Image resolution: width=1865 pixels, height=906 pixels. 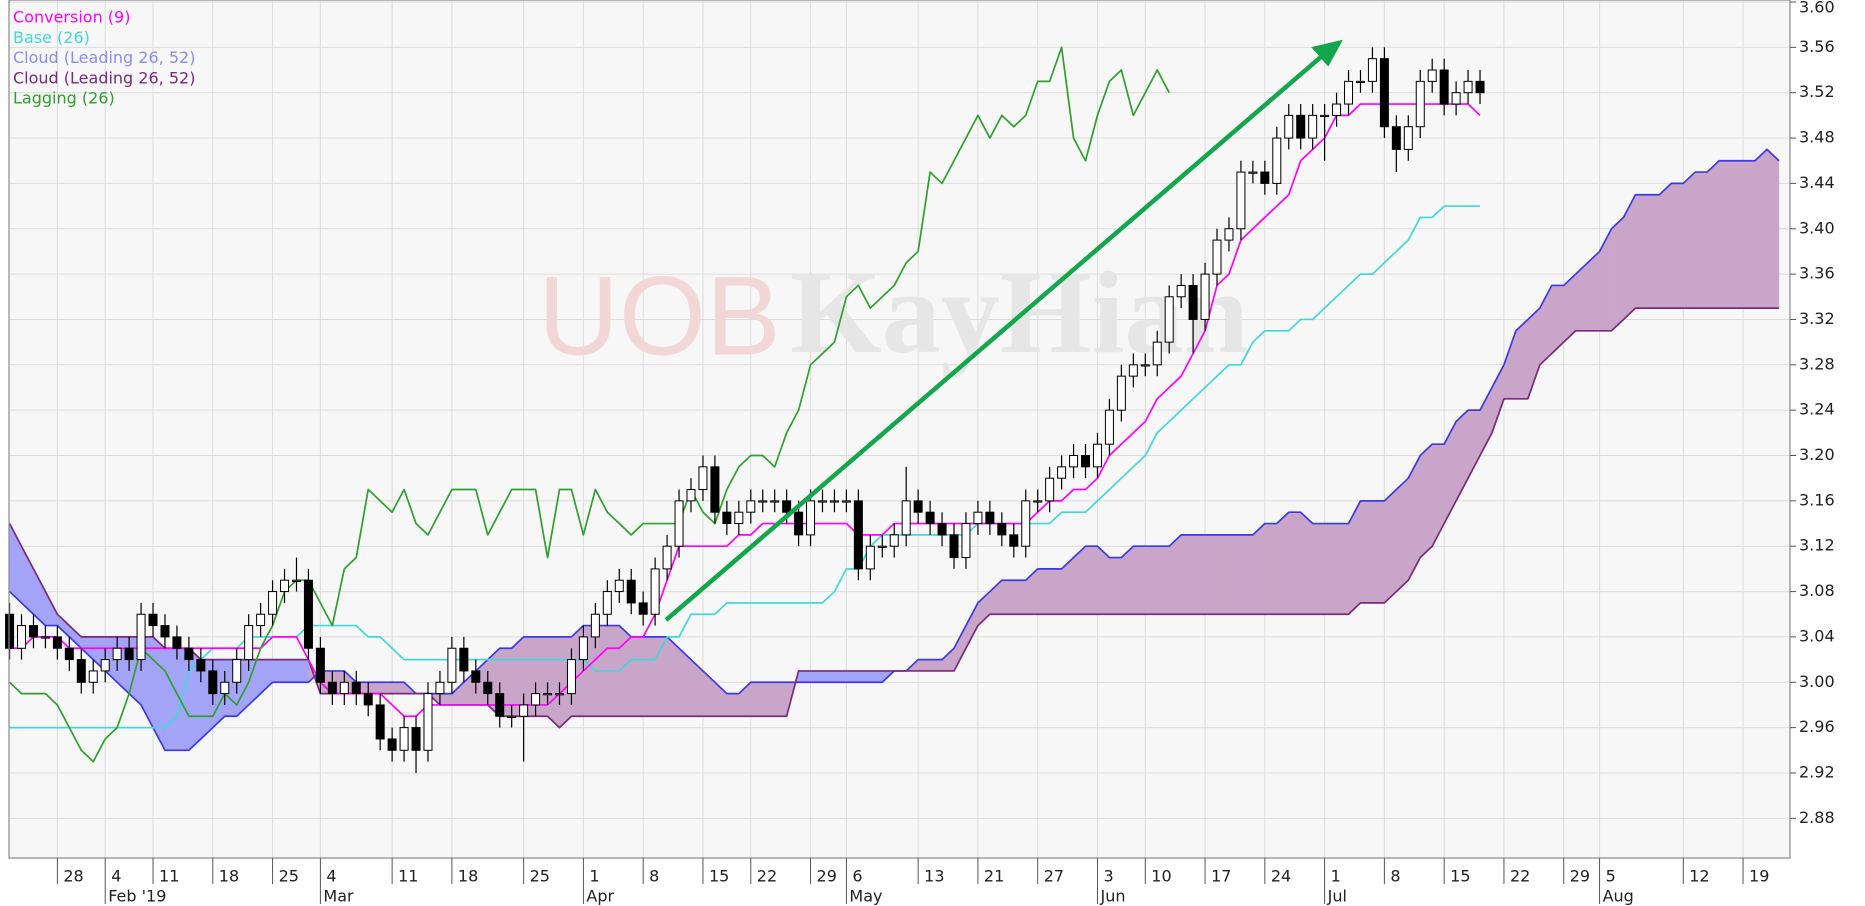 I want to click on y-tick-label: 3.56, so click(x=1817, y=46).